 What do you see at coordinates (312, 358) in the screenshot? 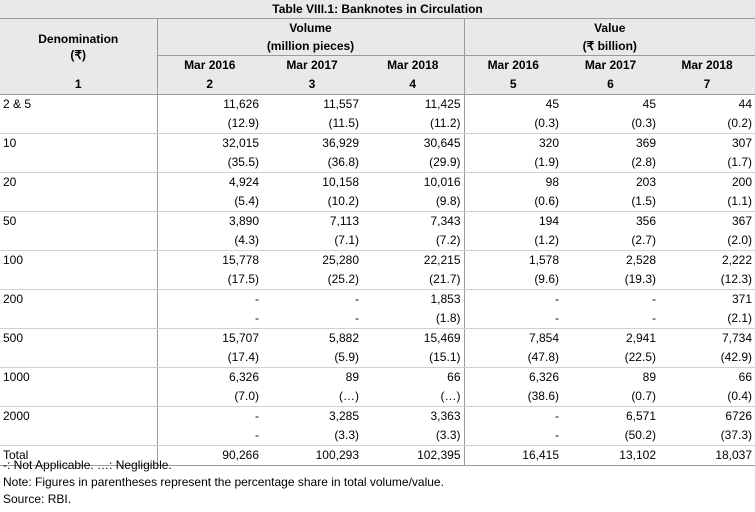
I see `share-cell: (5.9)` at bounding box center [312, 358].